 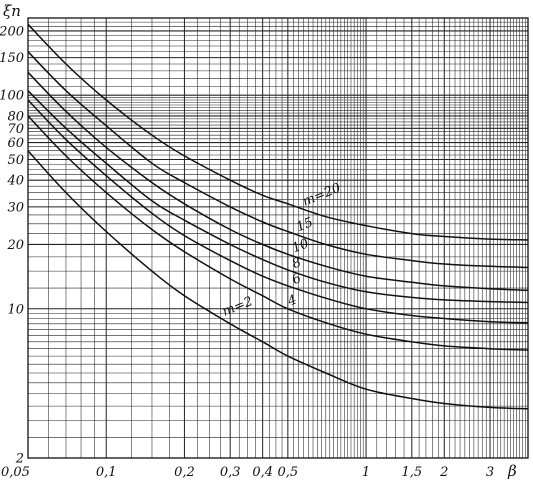 I want to click on x-tick-label: 0,3, so click(x=230, y=472).